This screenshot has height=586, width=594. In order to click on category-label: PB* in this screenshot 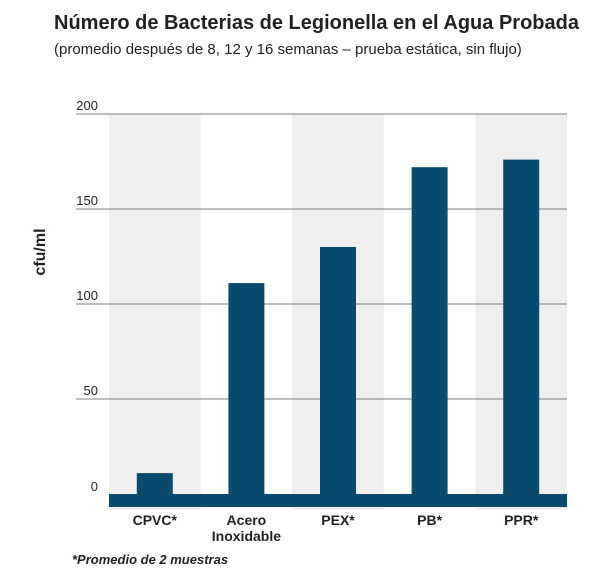, I will do `click(429, 520)`.